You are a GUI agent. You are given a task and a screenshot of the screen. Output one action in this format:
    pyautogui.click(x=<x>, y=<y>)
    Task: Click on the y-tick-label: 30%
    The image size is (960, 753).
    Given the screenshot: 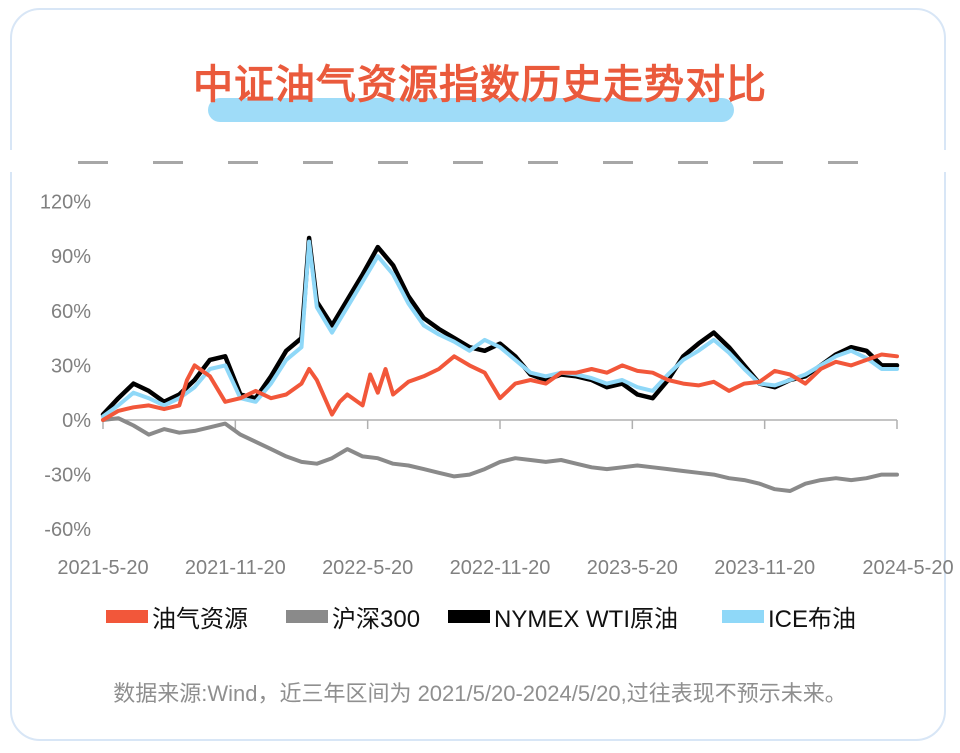 What is the action you would take?
    pyautogui.click(x=71, y=366)
    